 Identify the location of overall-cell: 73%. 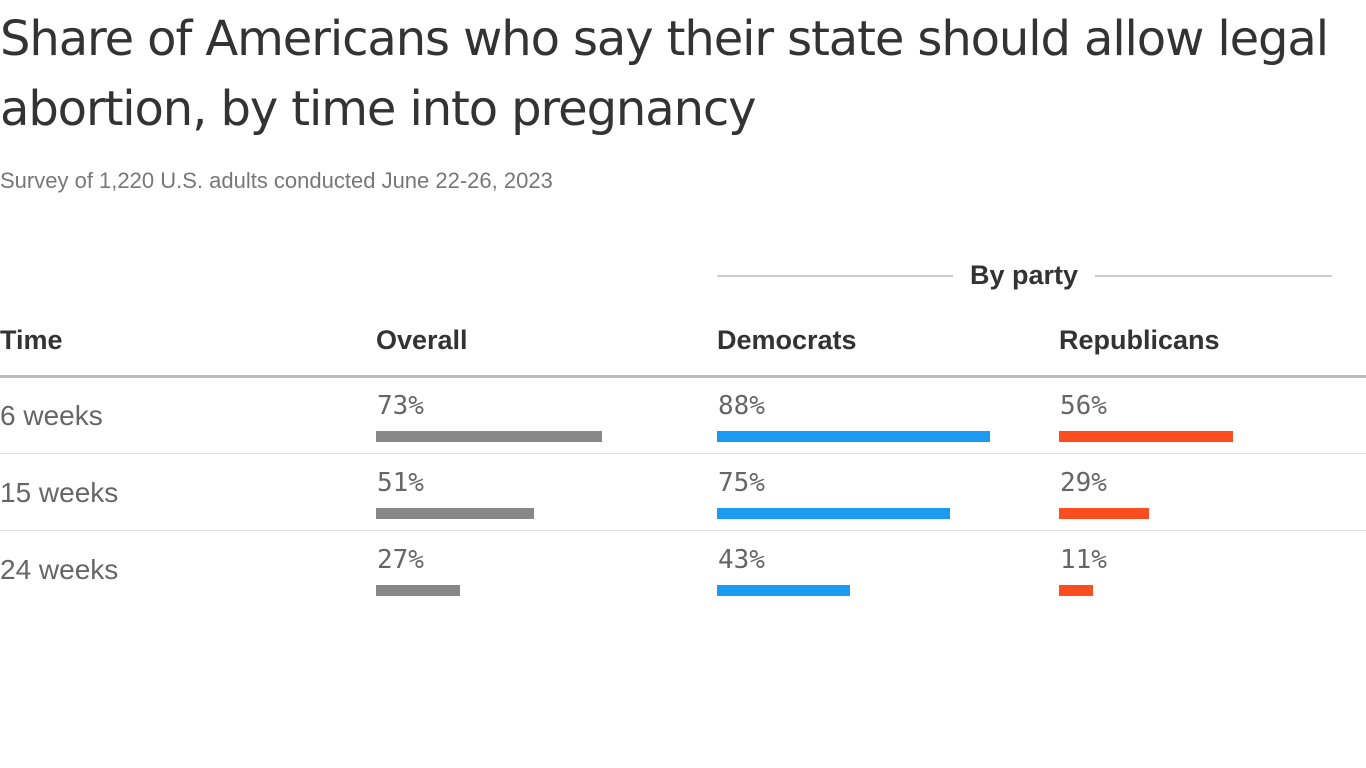
(526, 416).